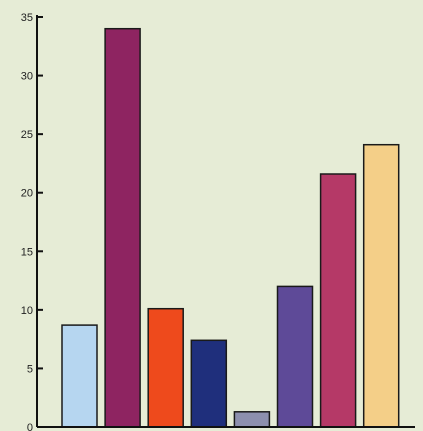  What do you see at coordinates (27, 135) in the screenshot?
I see `y-tick-label-25: 25` at bounding box center [27, 135].